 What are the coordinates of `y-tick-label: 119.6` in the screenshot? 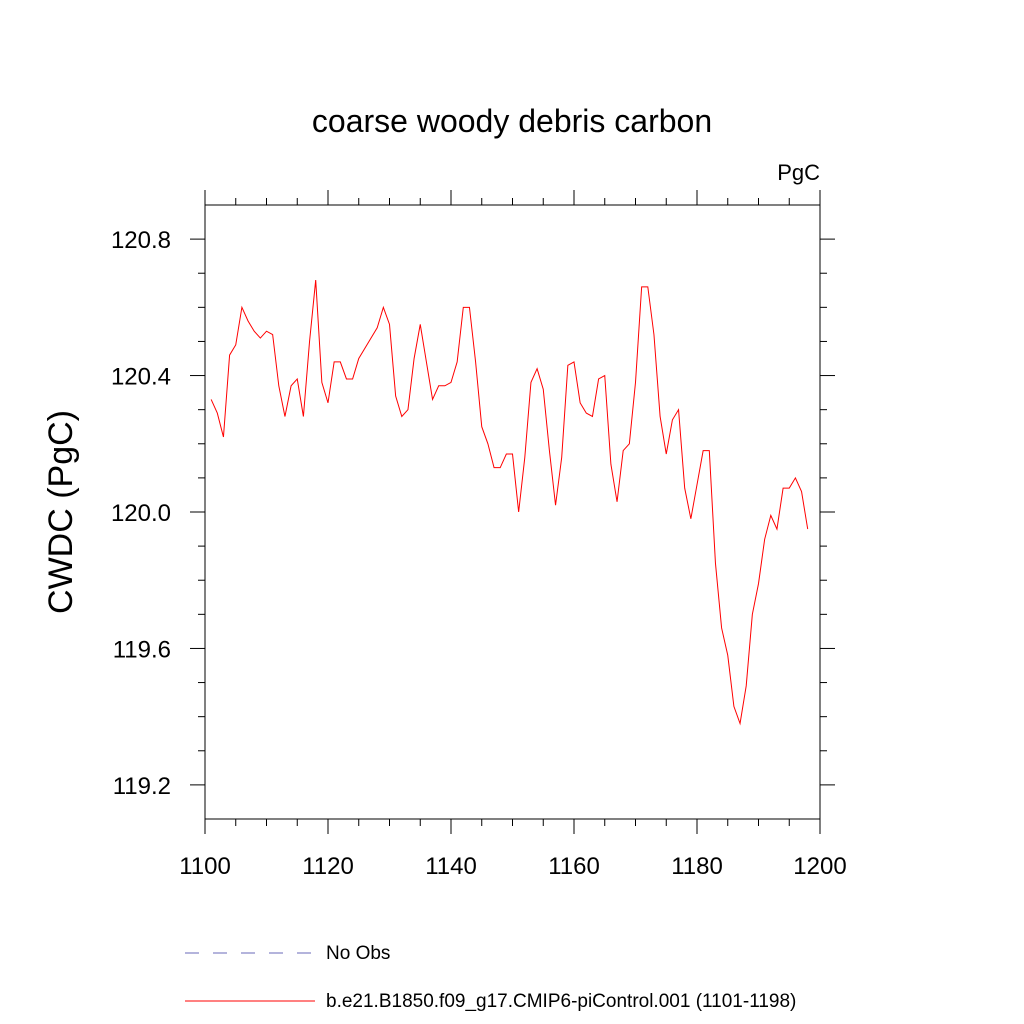 It's located at (142, 649).